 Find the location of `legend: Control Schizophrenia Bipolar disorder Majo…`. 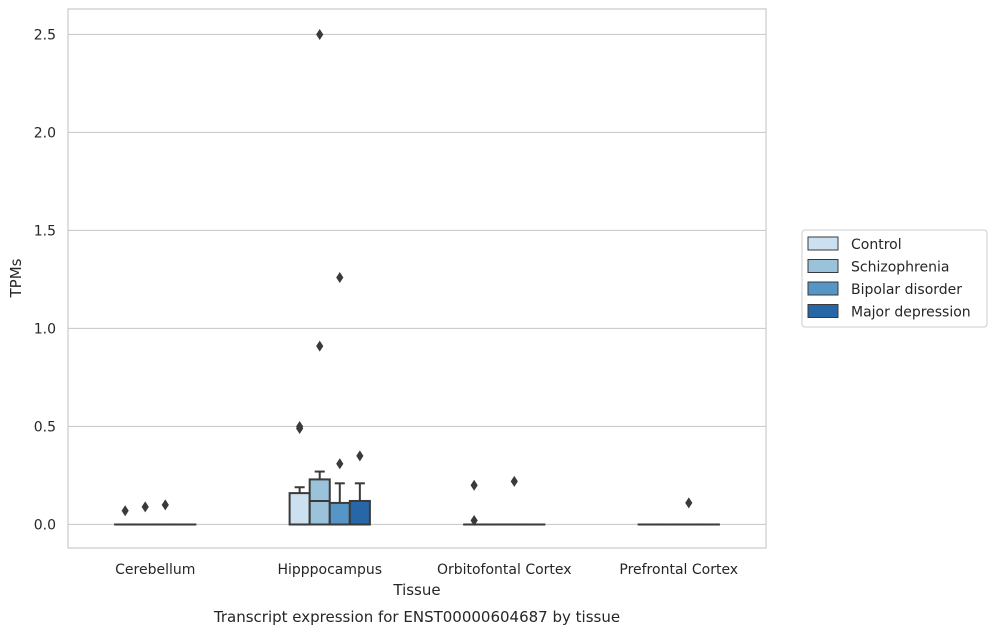

legend: Control Schizophrenia Bipolar disorder Majo… is located at coordinates (894, 278).